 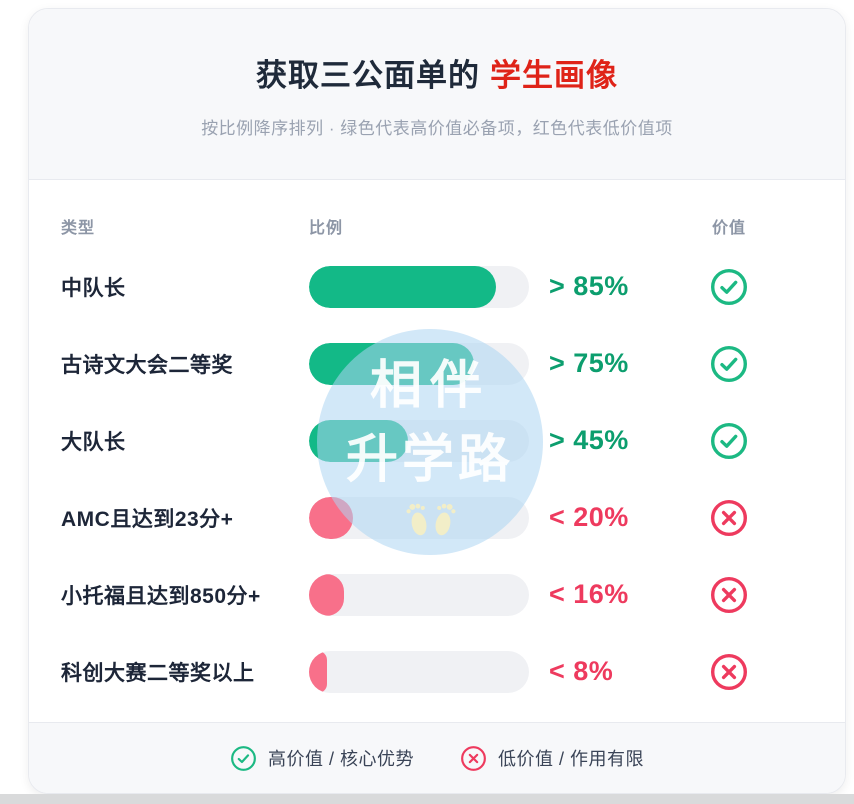 What do you see at coordinates (589, 594) in the screenshot?
I see `percent-label: < 16%` at bounding box center [589, 594].